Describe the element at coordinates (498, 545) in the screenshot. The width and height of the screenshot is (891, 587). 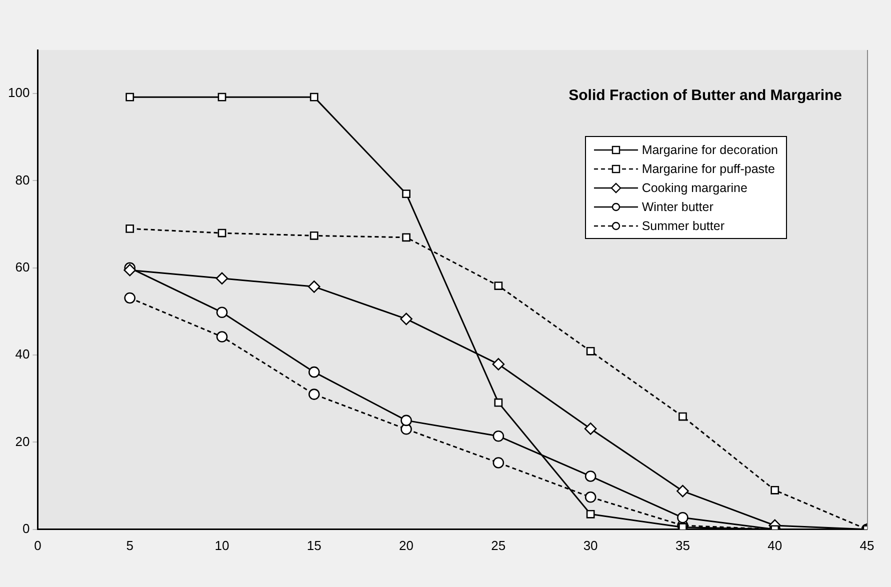
I see `x-tick-label: 25` at that location.